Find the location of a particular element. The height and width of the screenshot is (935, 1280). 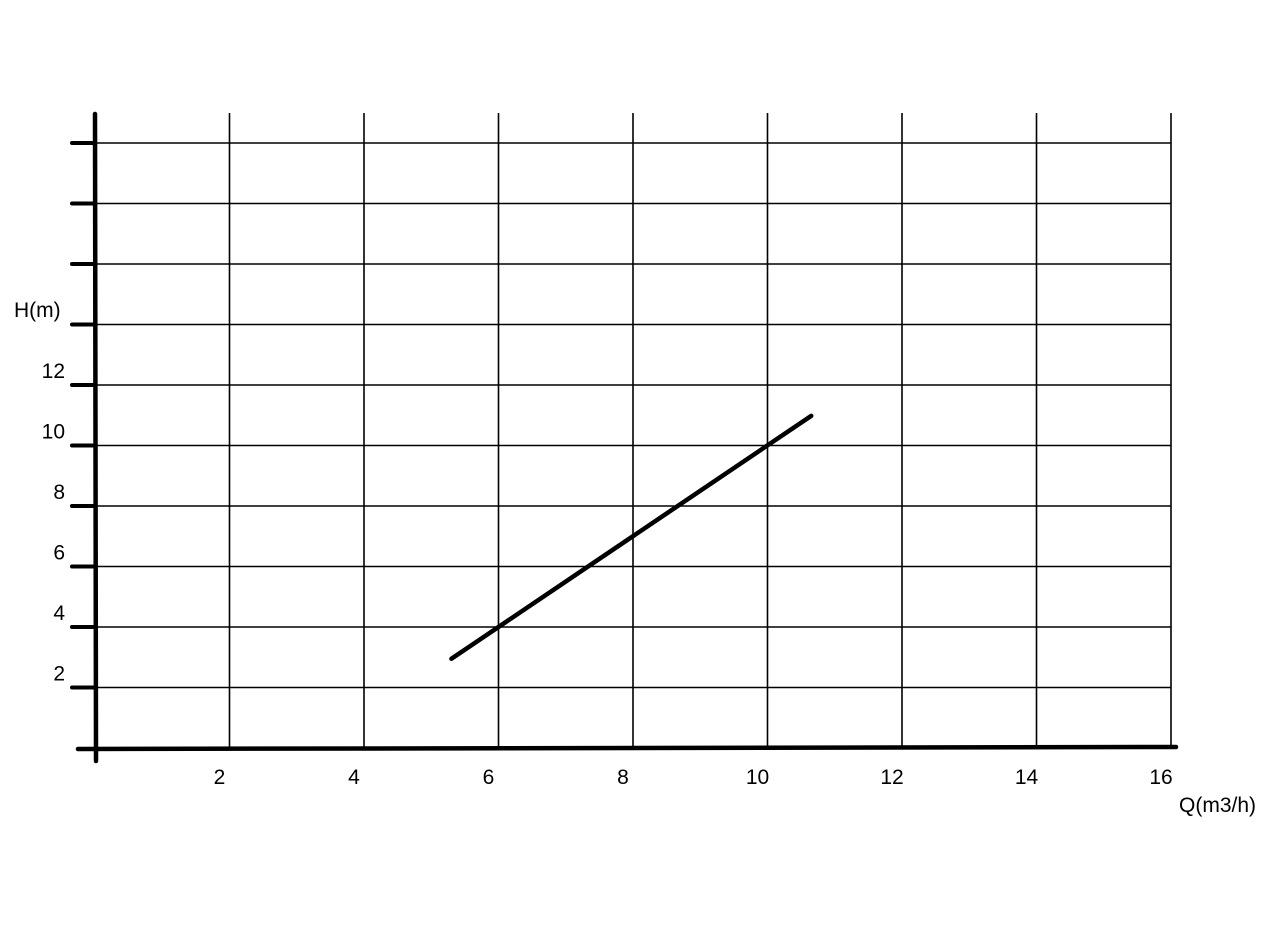

x-axis-line is located at coordinates (627, 748).